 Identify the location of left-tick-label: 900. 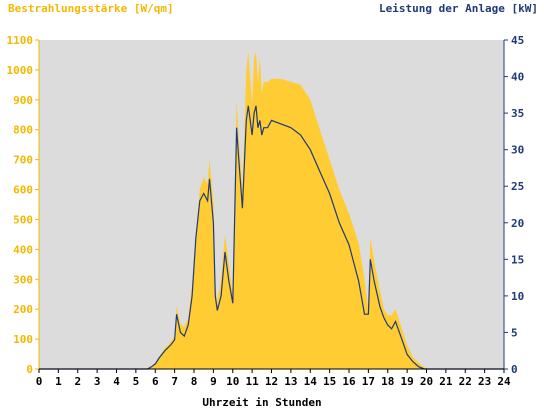
(23, 100).